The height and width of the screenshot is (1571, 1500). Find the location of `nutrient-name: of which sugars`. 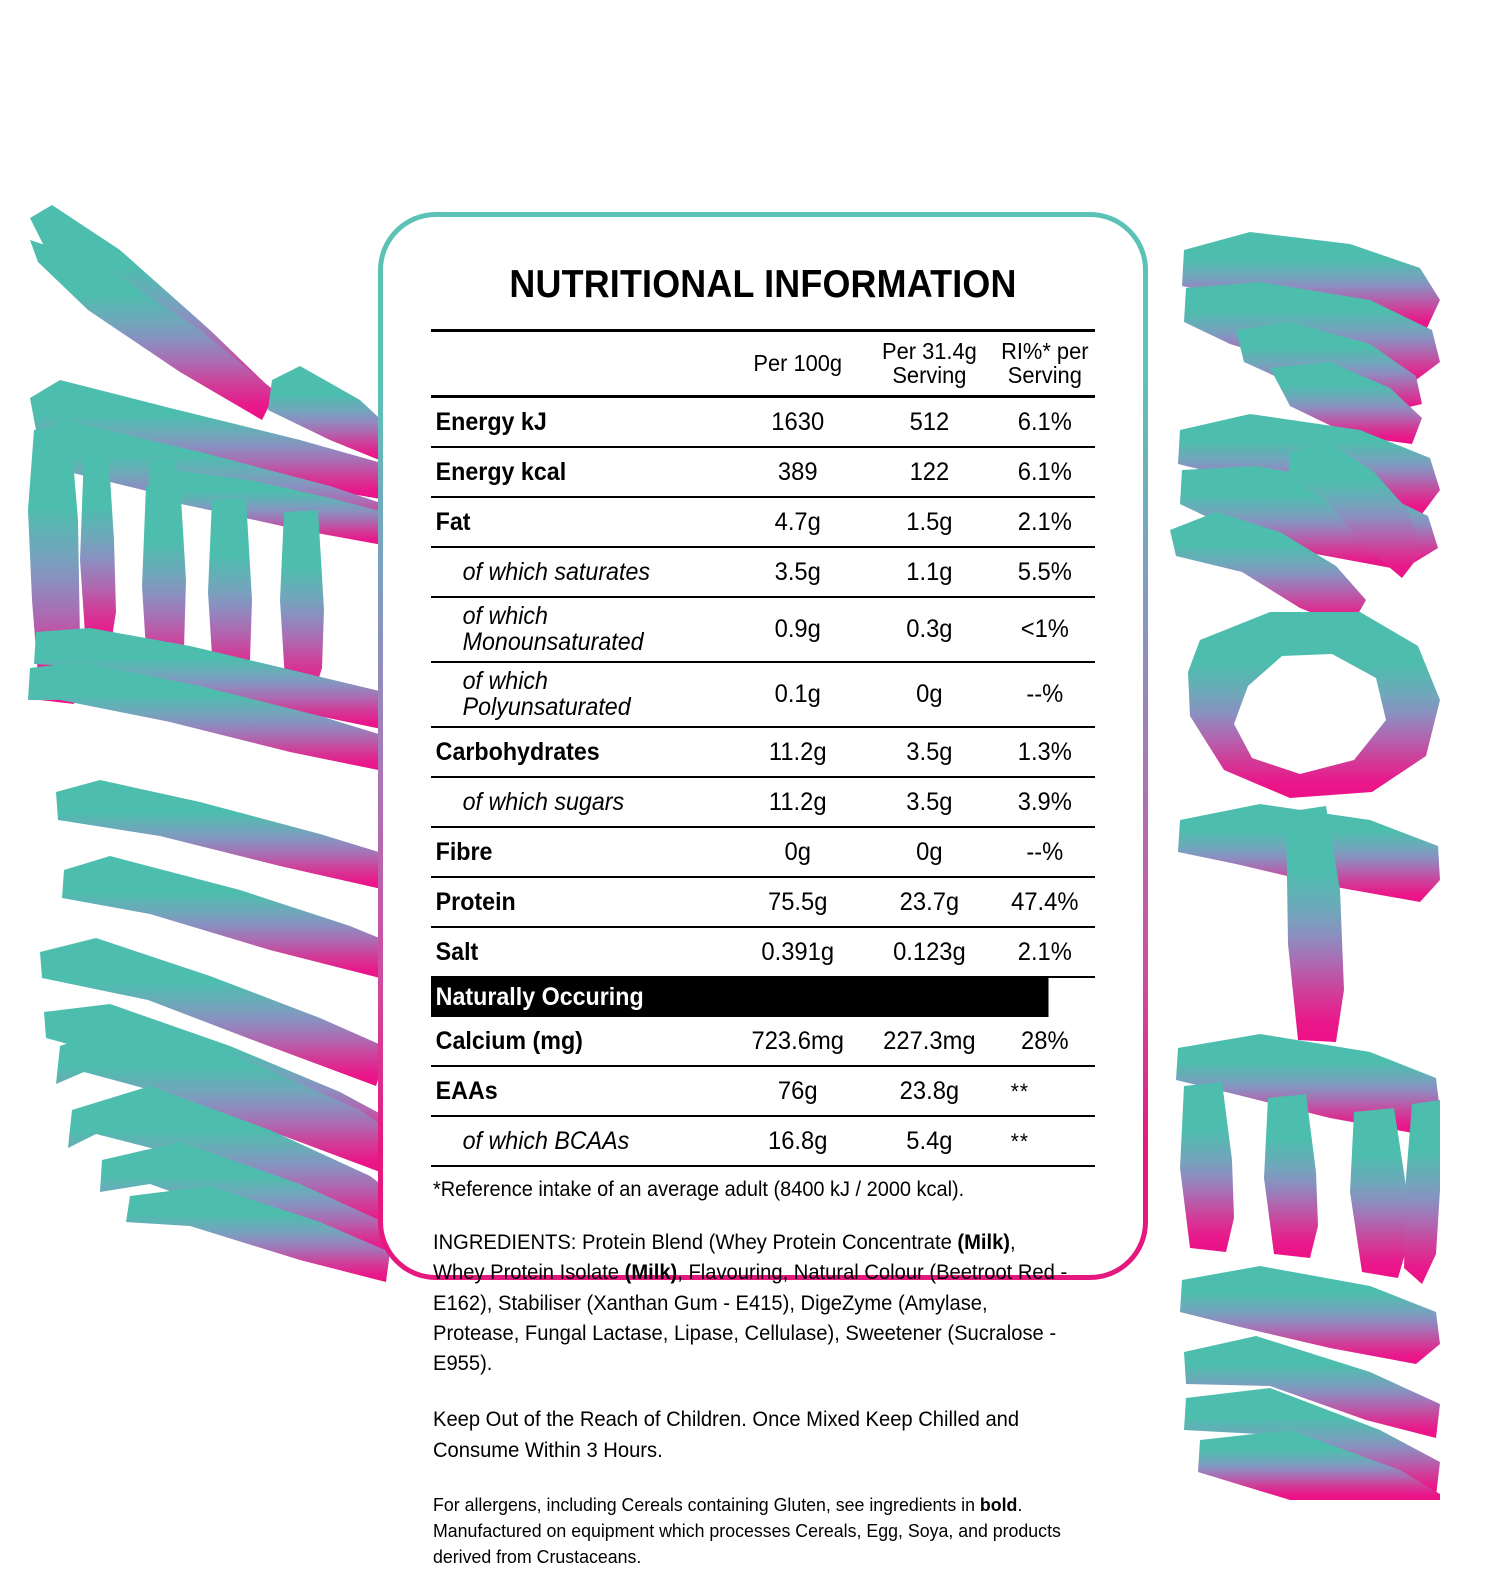

nutrient-name: of which sugars is located at coordinates (571, 802).